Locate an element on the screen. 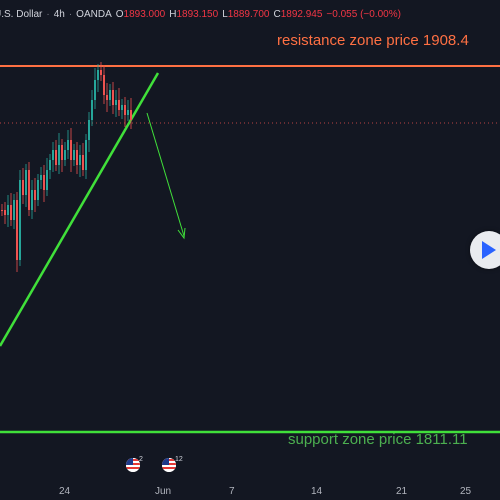 This screenshot has height=500, width=500. time-tick: 24 is located at coordinates (65, 491).